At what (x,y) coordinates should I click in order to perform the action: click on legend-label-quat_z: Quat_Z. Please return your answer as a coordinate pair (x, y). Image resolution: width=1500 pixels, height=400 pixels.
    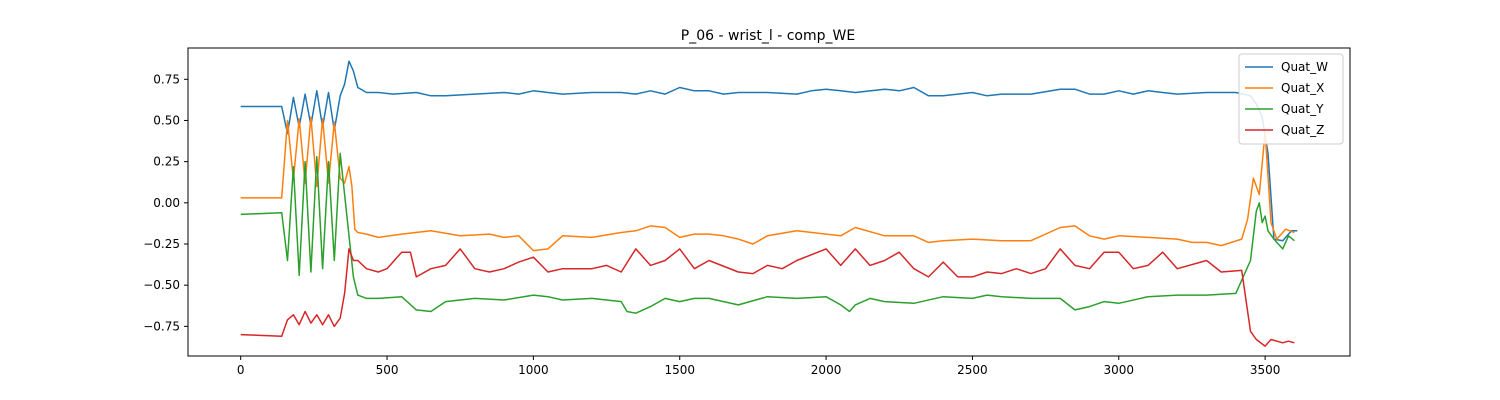
    Looking at the image, I should click on (1302, 130).